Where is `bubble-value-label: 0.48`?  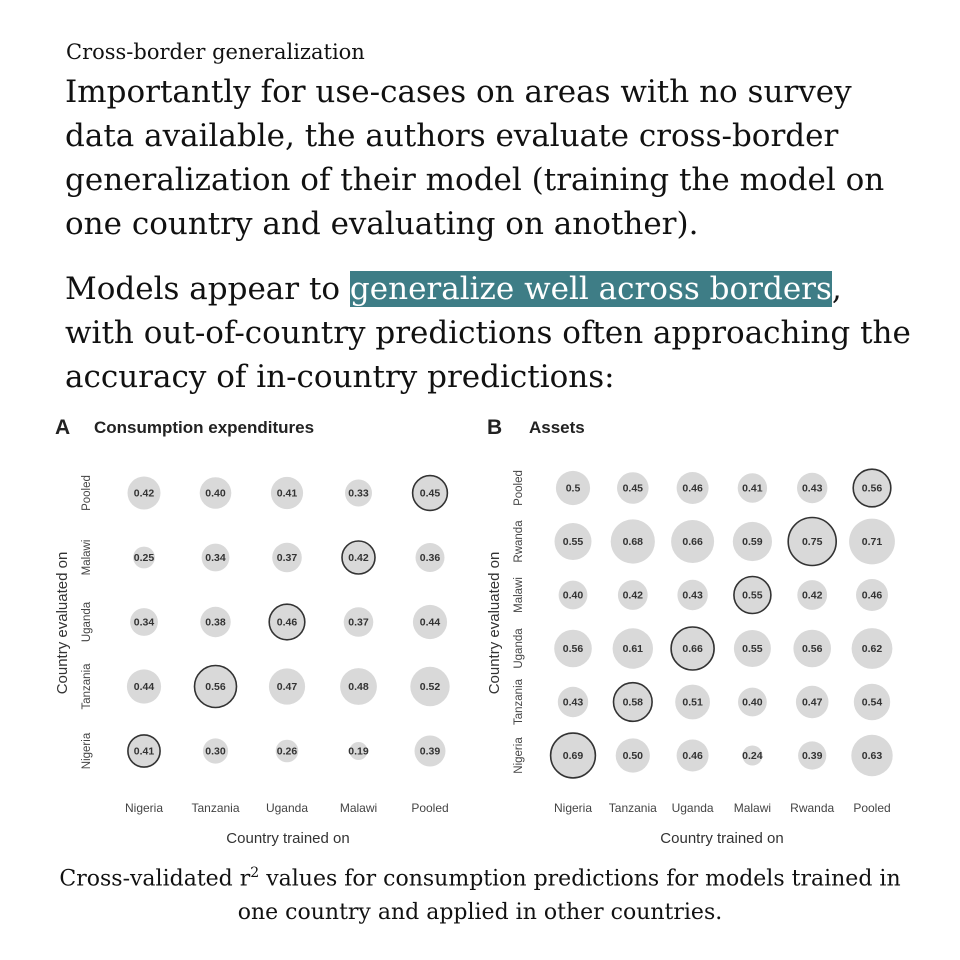
bubble-value-label: 0.48 is located at coordinates (358, 687).